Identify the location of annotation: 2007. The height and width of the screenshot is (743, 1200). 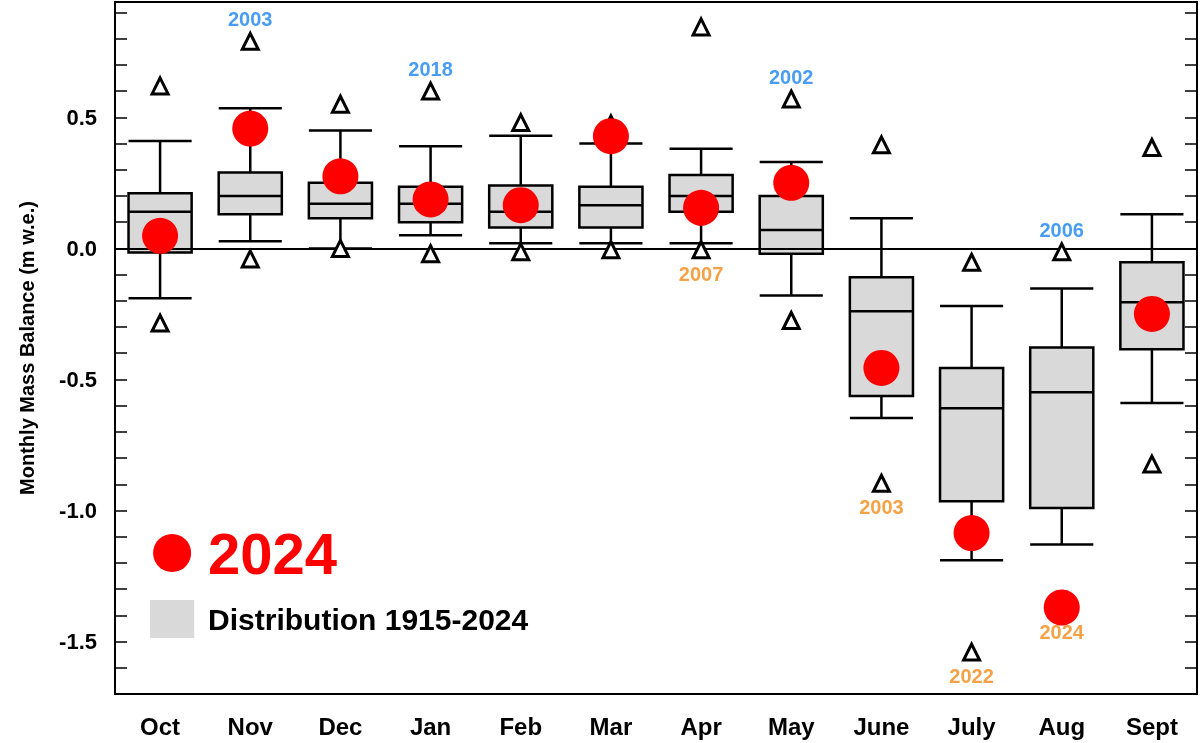
(701, 273).